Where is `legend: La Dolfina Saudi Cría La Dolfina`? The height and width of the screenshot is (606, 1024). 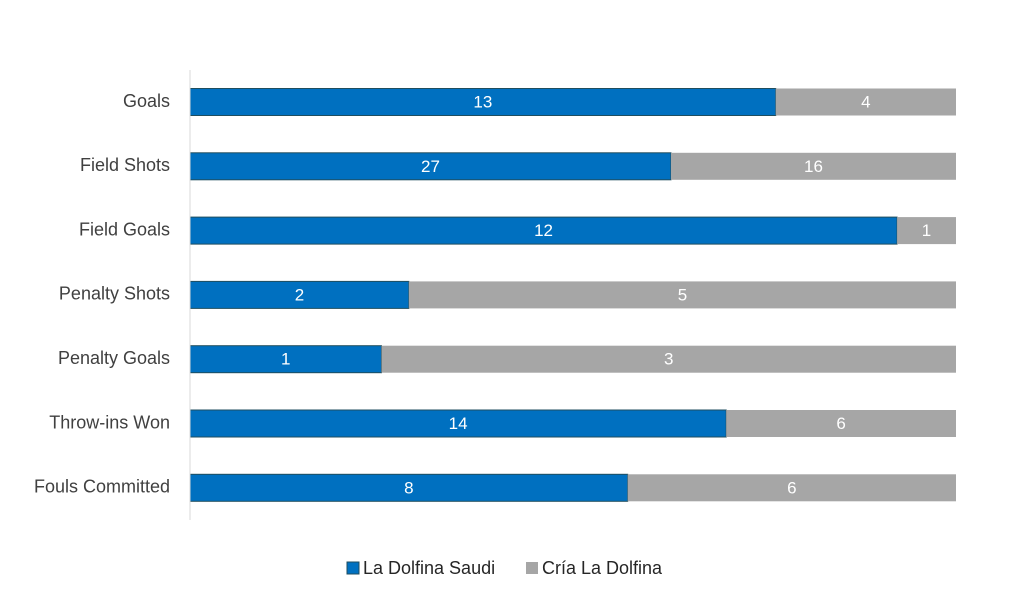 legend: La Dolfina Saudi Cría La Dolfina is located at coordinates (504, 568).